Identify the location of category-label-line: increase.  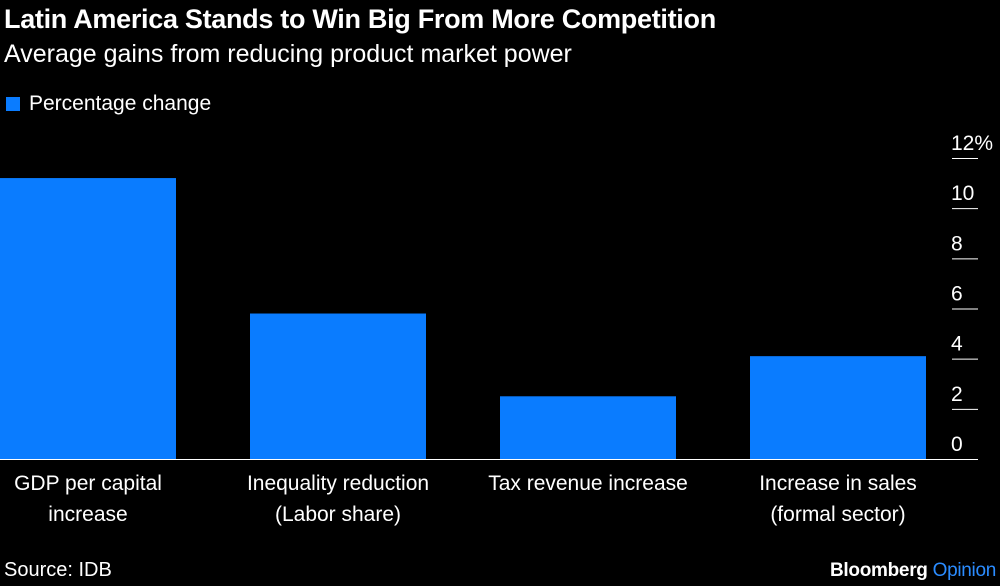
(87, 514).